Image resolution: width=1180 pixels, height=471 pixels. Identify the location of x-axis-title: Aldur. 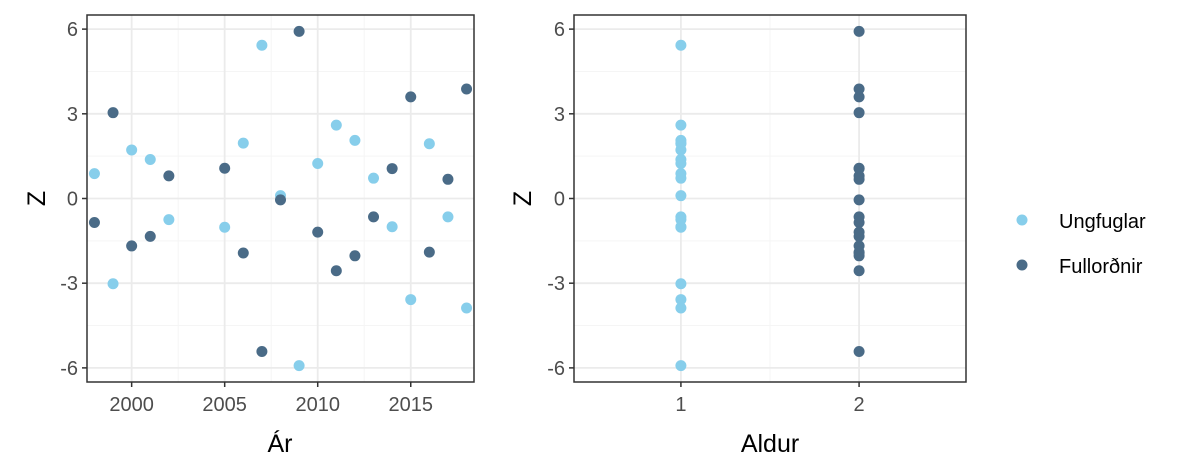
(770, 444).